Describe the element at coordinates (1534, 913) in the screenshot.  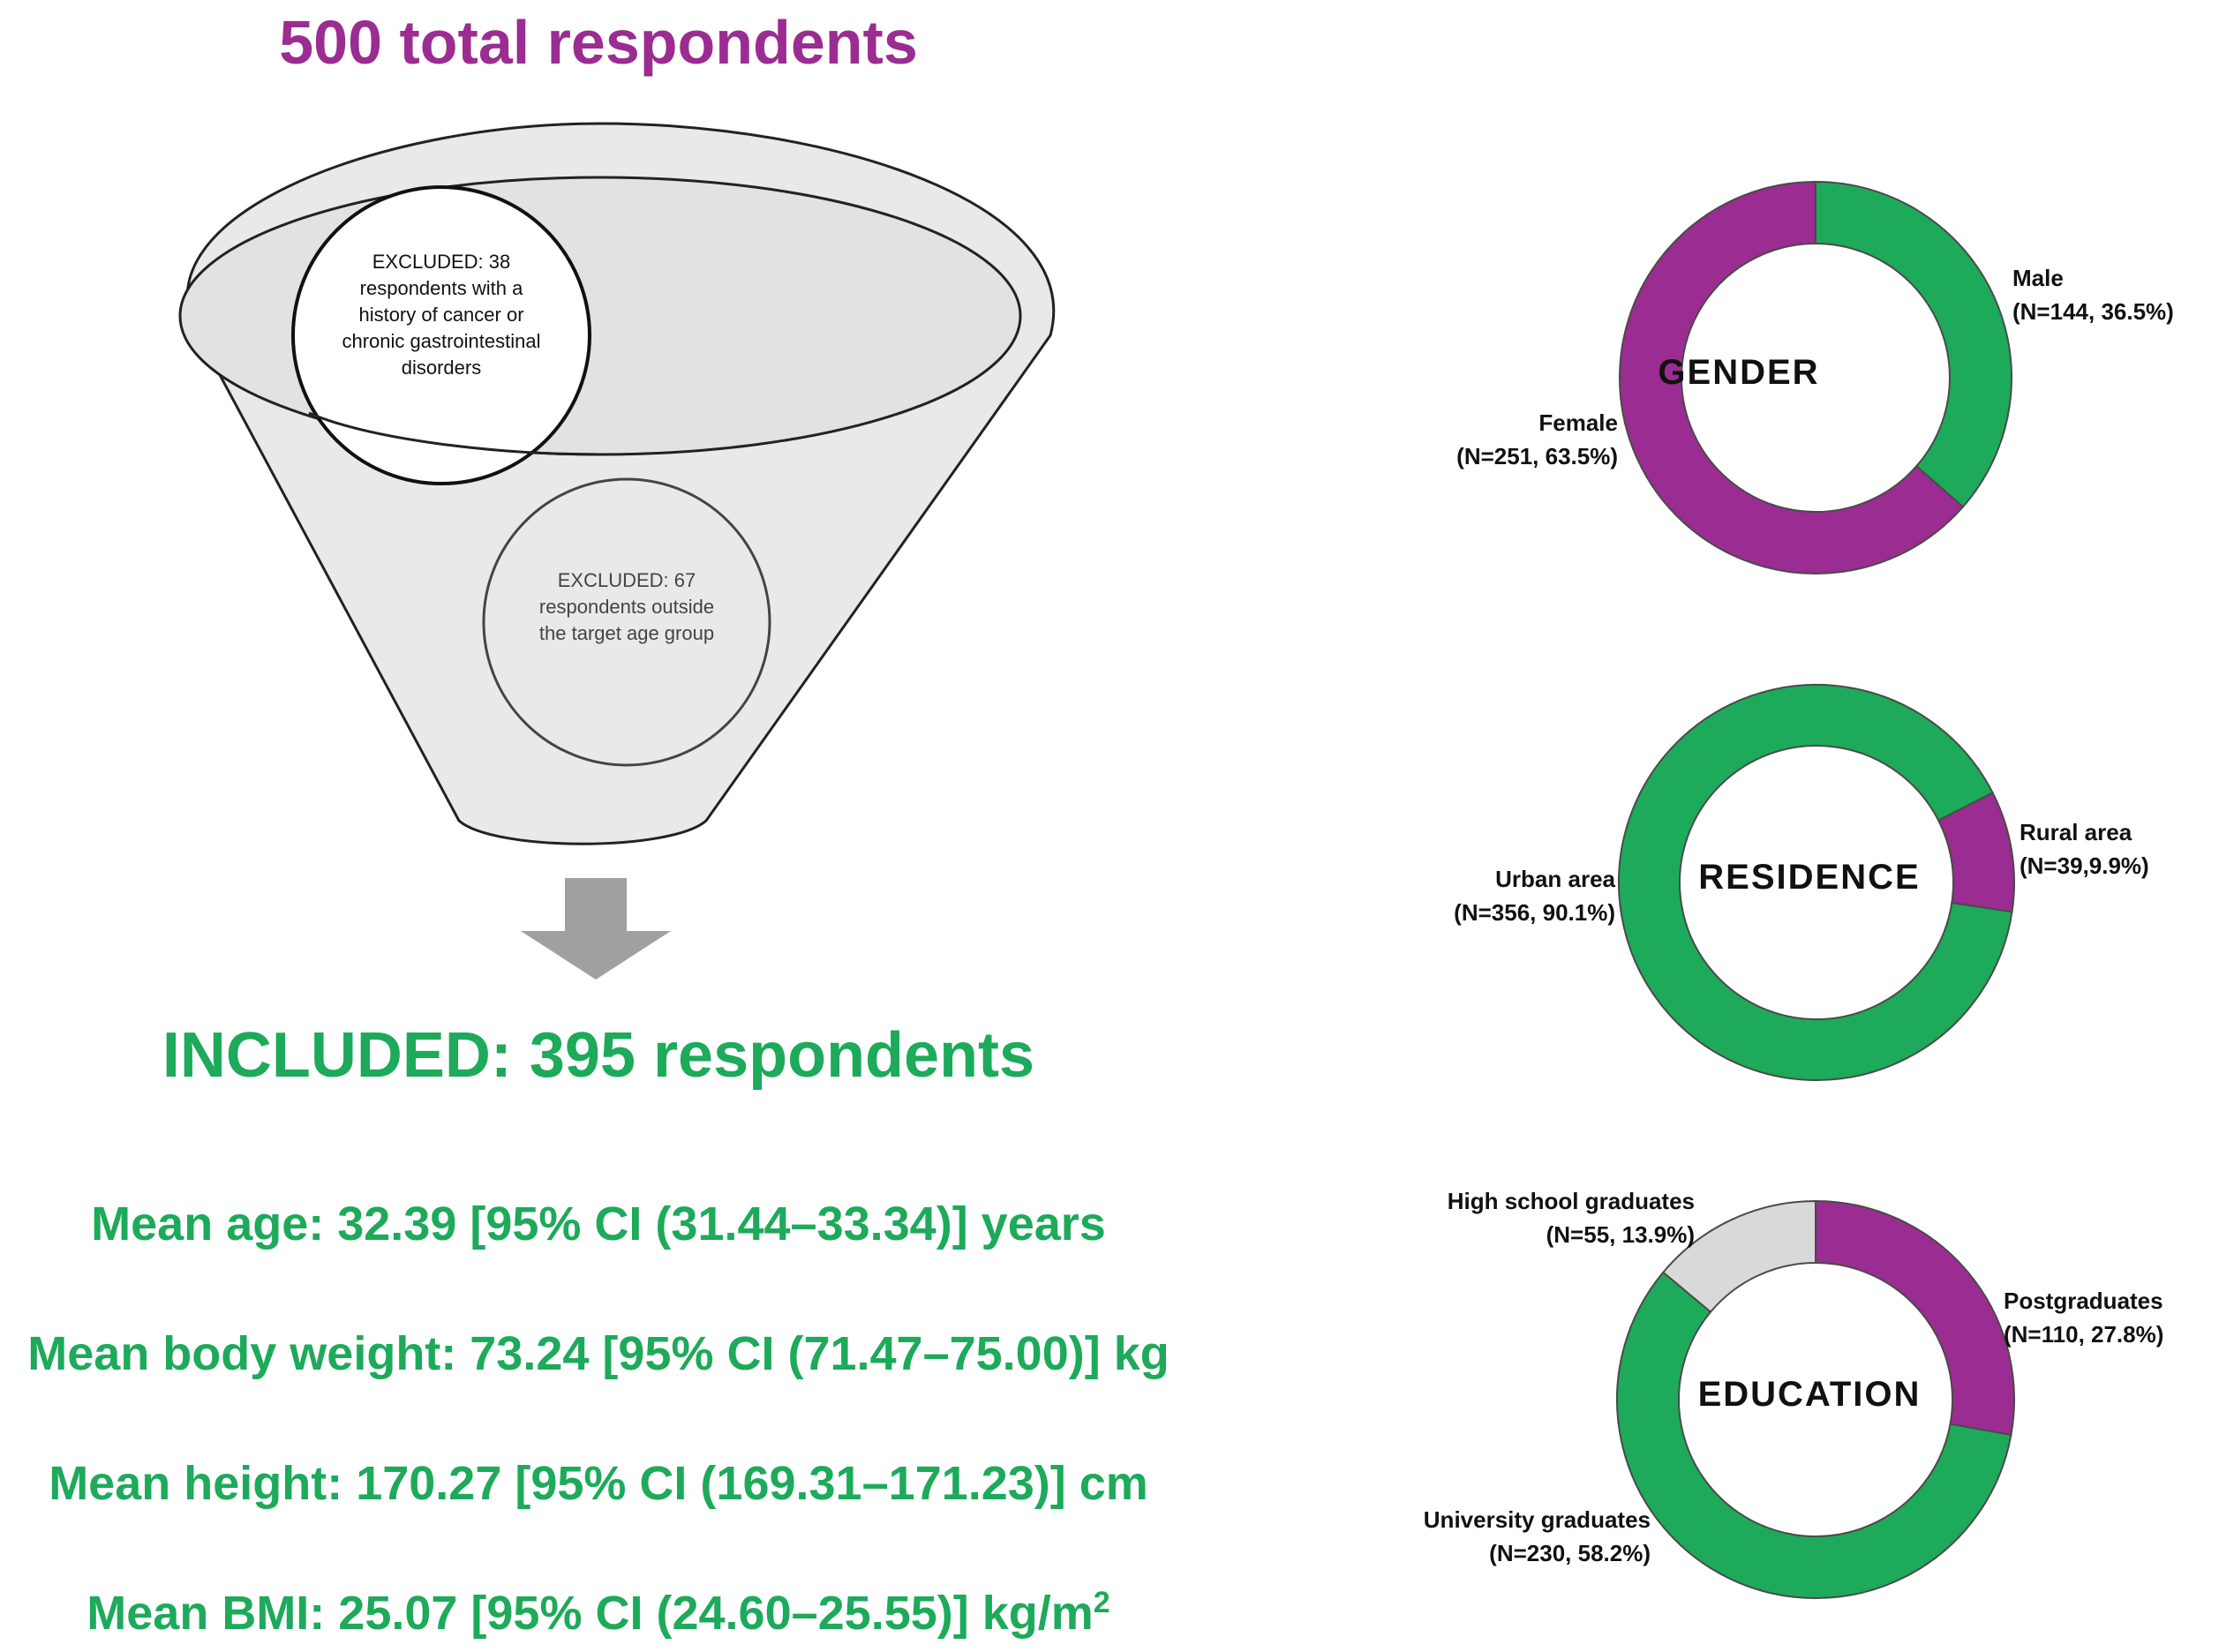
I see `label-urban-value: (N=356, 90.1%)` at that location.